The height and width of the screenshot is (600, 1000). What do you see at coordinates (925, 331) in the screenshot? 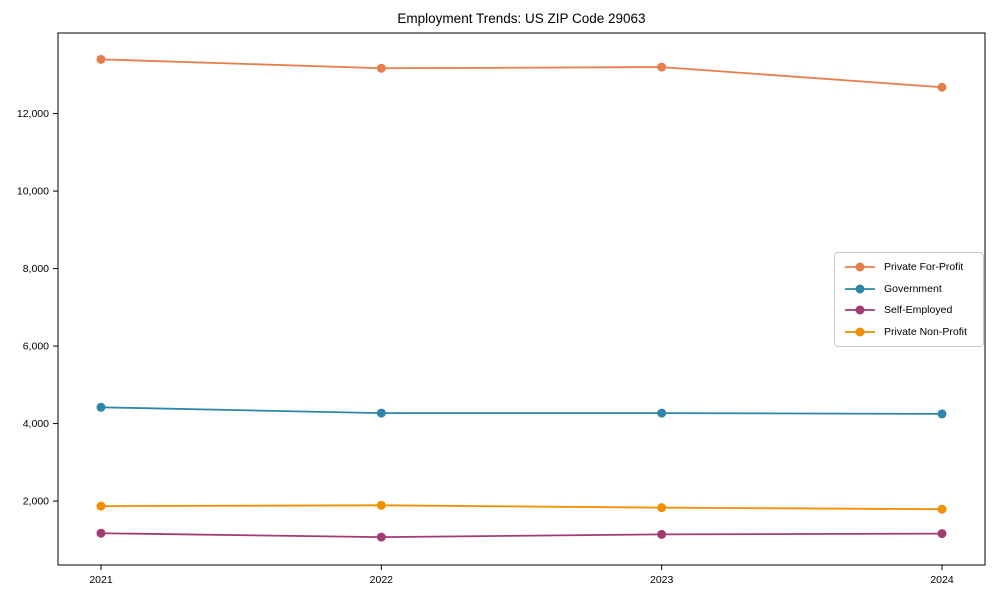
I see `legend-label: Private Non-Profit` at bounding box center [925, 331].